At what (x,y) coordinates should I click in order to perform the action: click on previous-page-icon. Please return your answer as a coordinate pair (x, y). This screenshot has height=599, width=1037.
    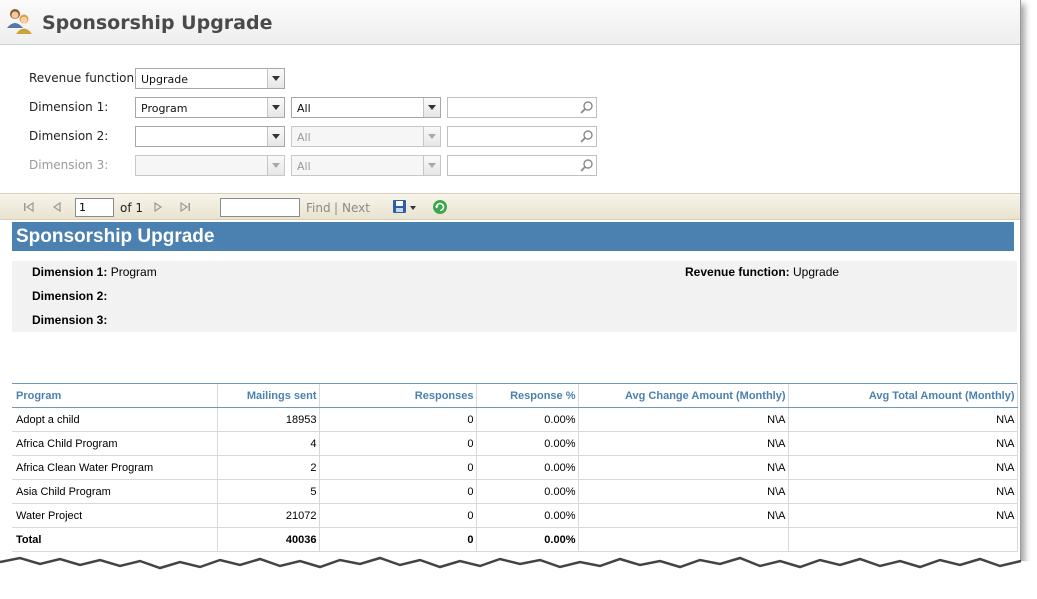
    Looking at the image, I should click on (57, 207).